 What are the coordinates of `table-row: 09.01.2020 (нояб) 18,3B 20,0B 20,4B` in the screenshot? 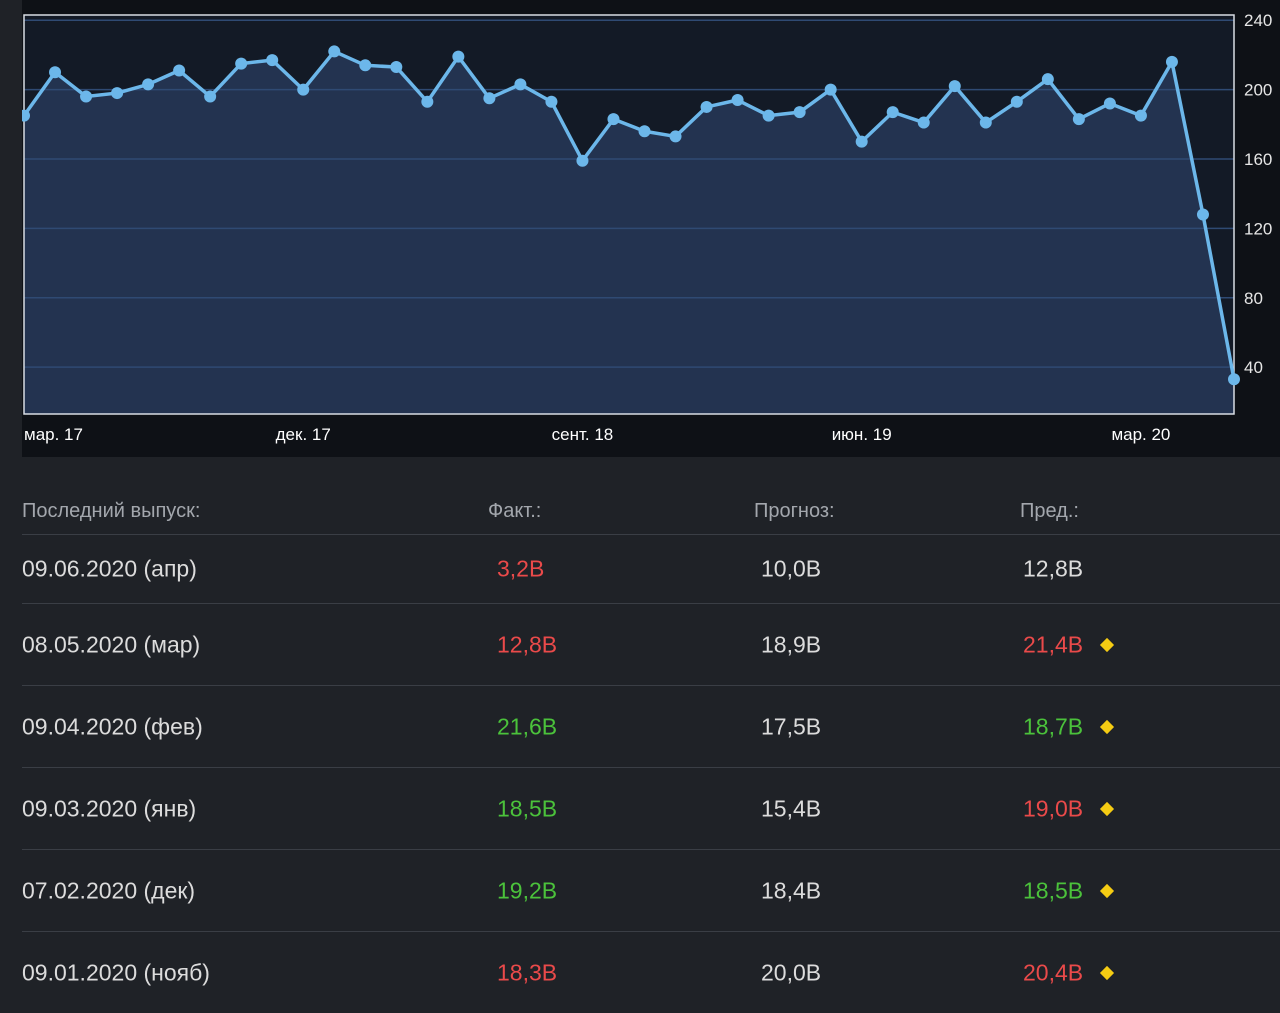 It's located at (651, 972).